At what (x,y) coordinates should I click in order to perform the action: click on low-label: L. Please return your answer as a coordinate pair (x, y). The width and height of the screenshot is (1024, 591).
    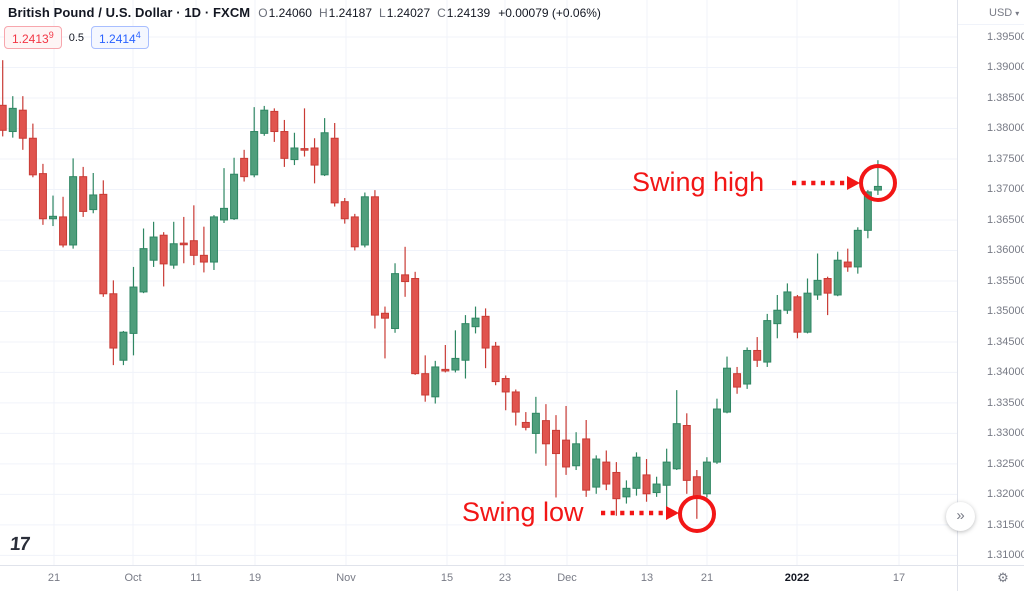
    Looking at the image, I should click on (382, 12).